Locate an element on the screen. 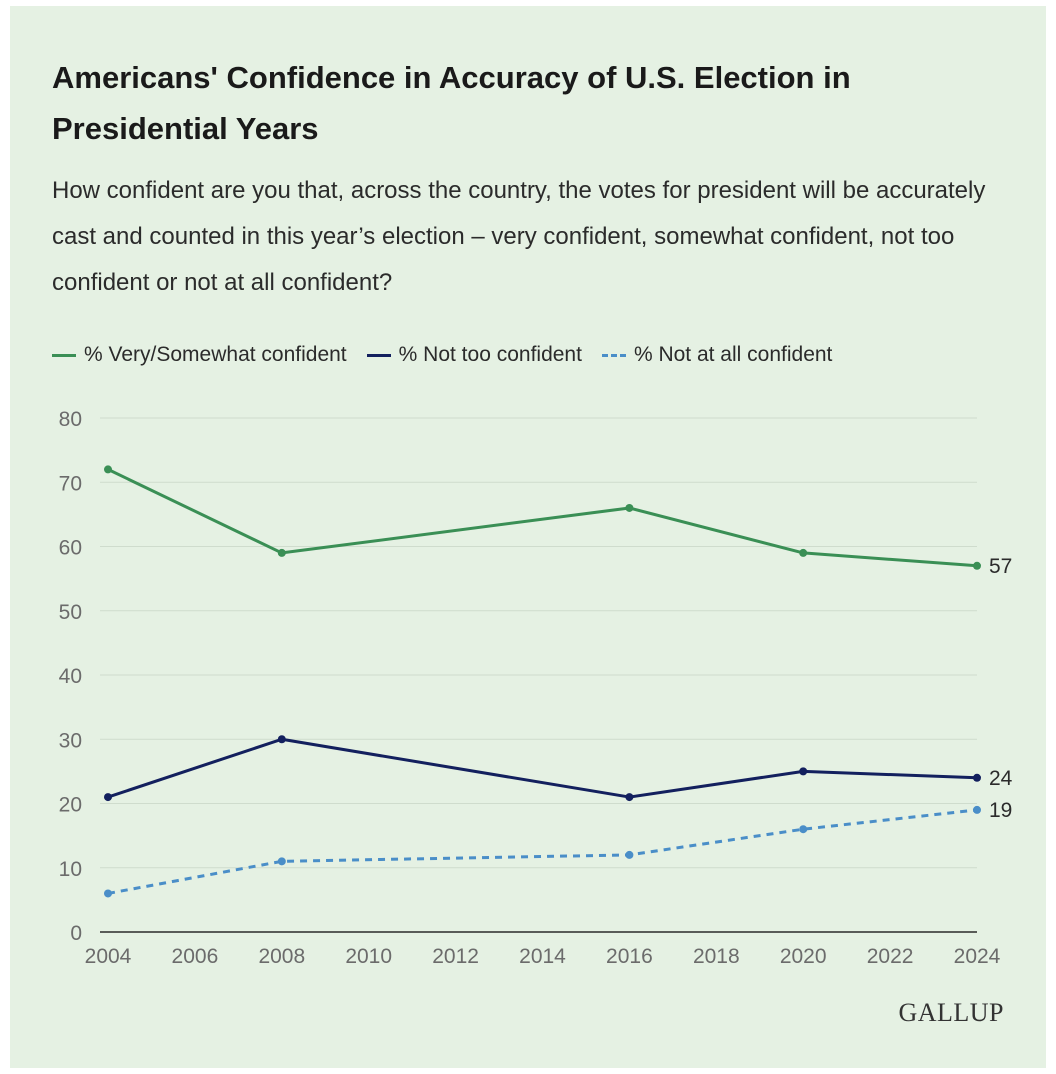 The width and height of the screenshot is (1056, 1074). y-tick-label: 0 is located at coordinates (76, 933).